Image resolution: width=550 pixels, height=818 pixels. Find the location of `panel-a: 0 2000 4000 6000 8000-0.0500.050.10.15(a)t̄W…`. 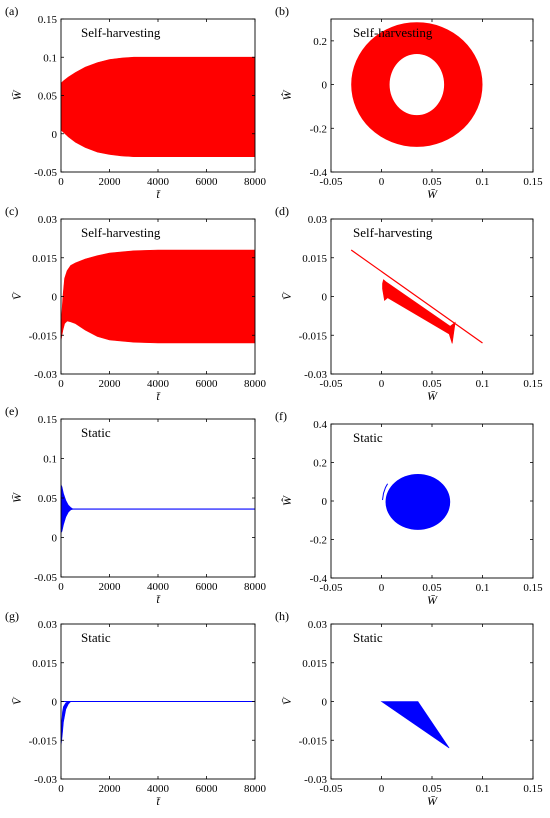

panel-a: 0 2000 4000 6000 8000-0.0500.050.10.15(a)t̄W… is located at coordinates (136, 102).